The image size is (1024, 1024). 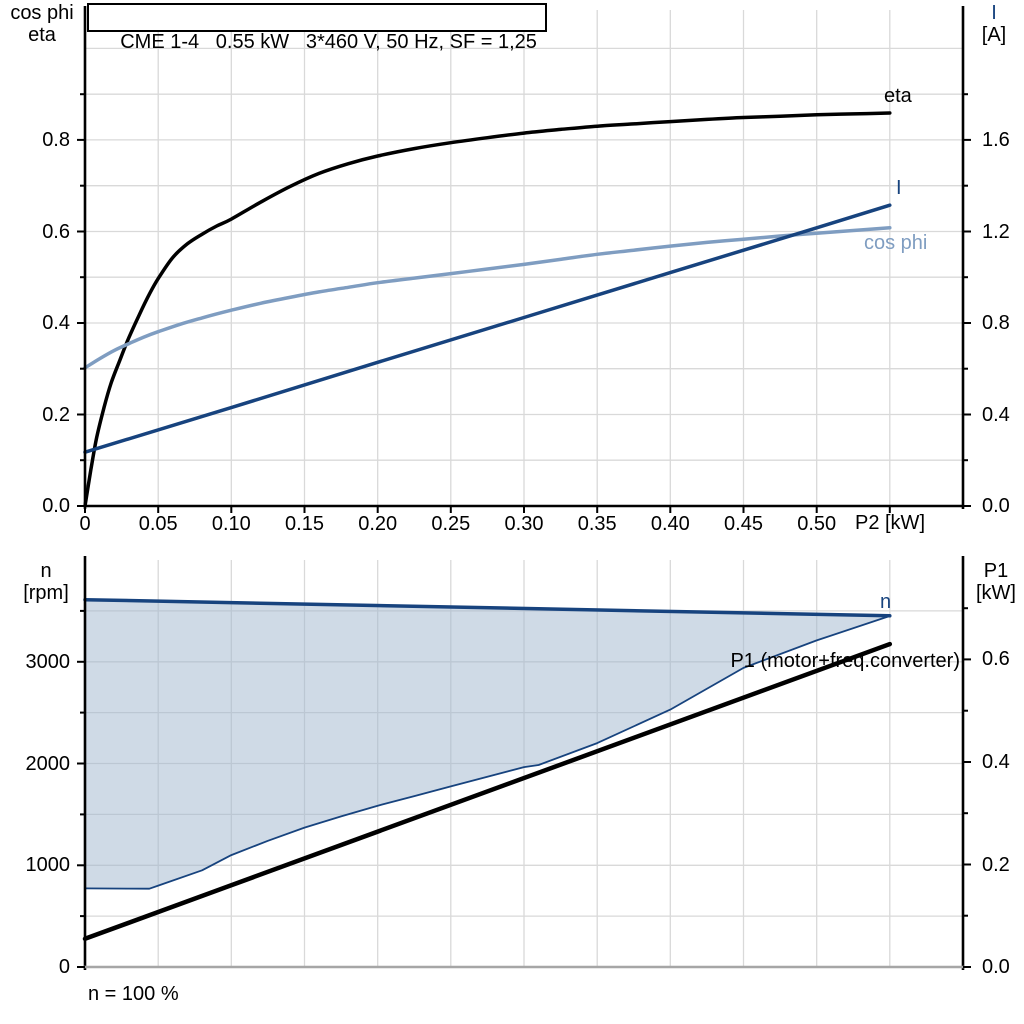 What do you see at coordinates (46, 571) in the screenshot?
I see `axis-title-speed: n` at bounding box center [46, 571].